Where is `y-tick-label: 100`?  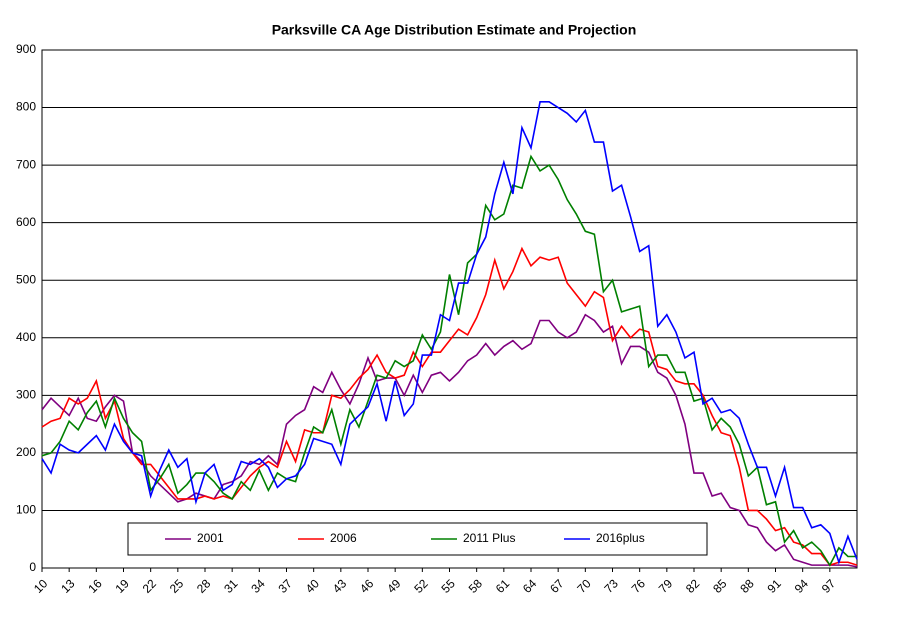
y-tick-label: 100 is located at coordinates (26, 510).